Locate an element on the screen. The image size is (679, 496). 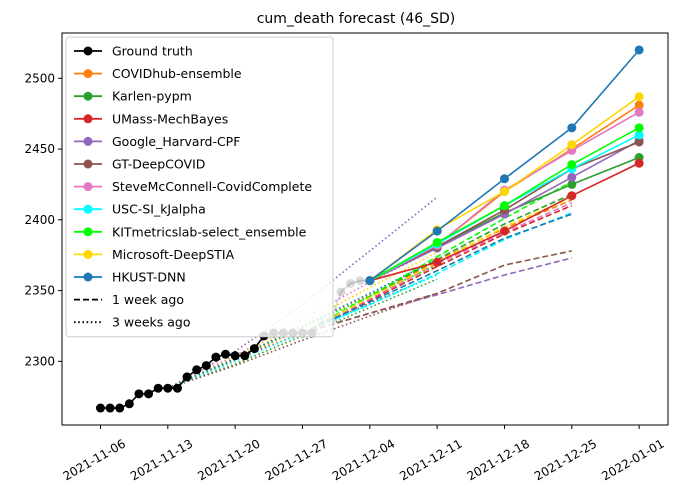
x-tick-label: 2022-01-01 is located at coordinates (632, 459).